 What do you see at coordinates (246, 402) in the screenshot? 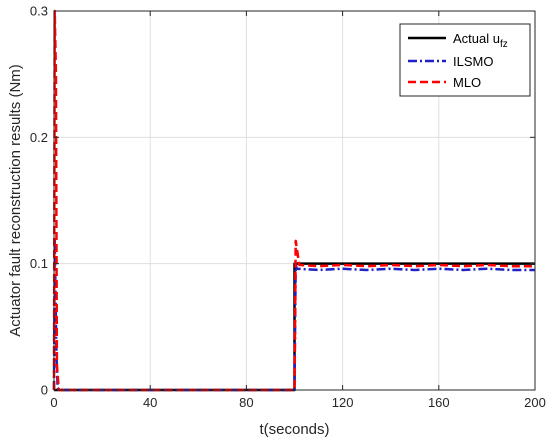
I see `x-tick-label: 80` at bounding box center [246, 402].